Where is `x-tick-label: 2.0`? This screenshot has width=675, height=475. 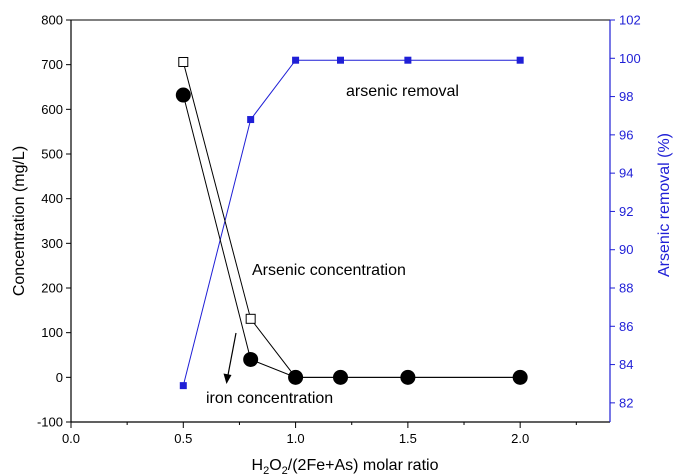 x-tick-label: 2.0 is located at coordinates (520, 438).